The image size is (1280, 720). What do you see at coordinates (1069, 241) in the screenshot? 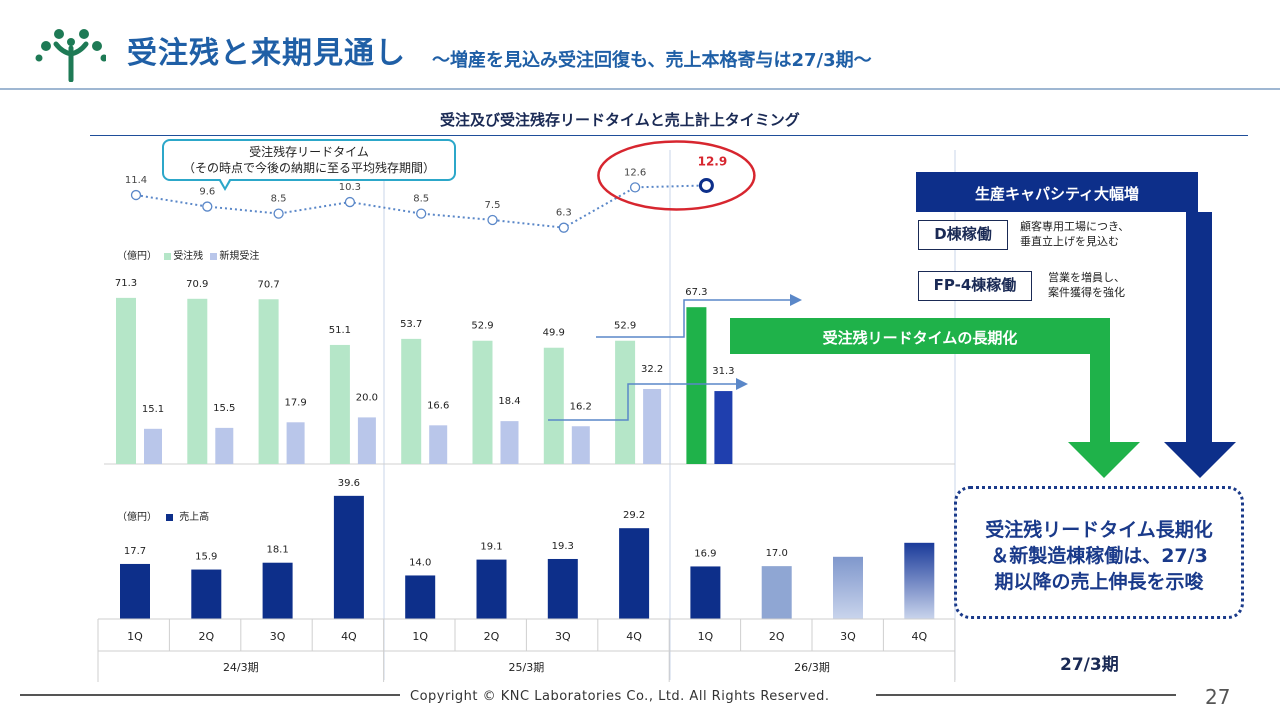
I see `d-building-desc-line2: 垂直立上げを見込む` at bounding box center [1069, 241].